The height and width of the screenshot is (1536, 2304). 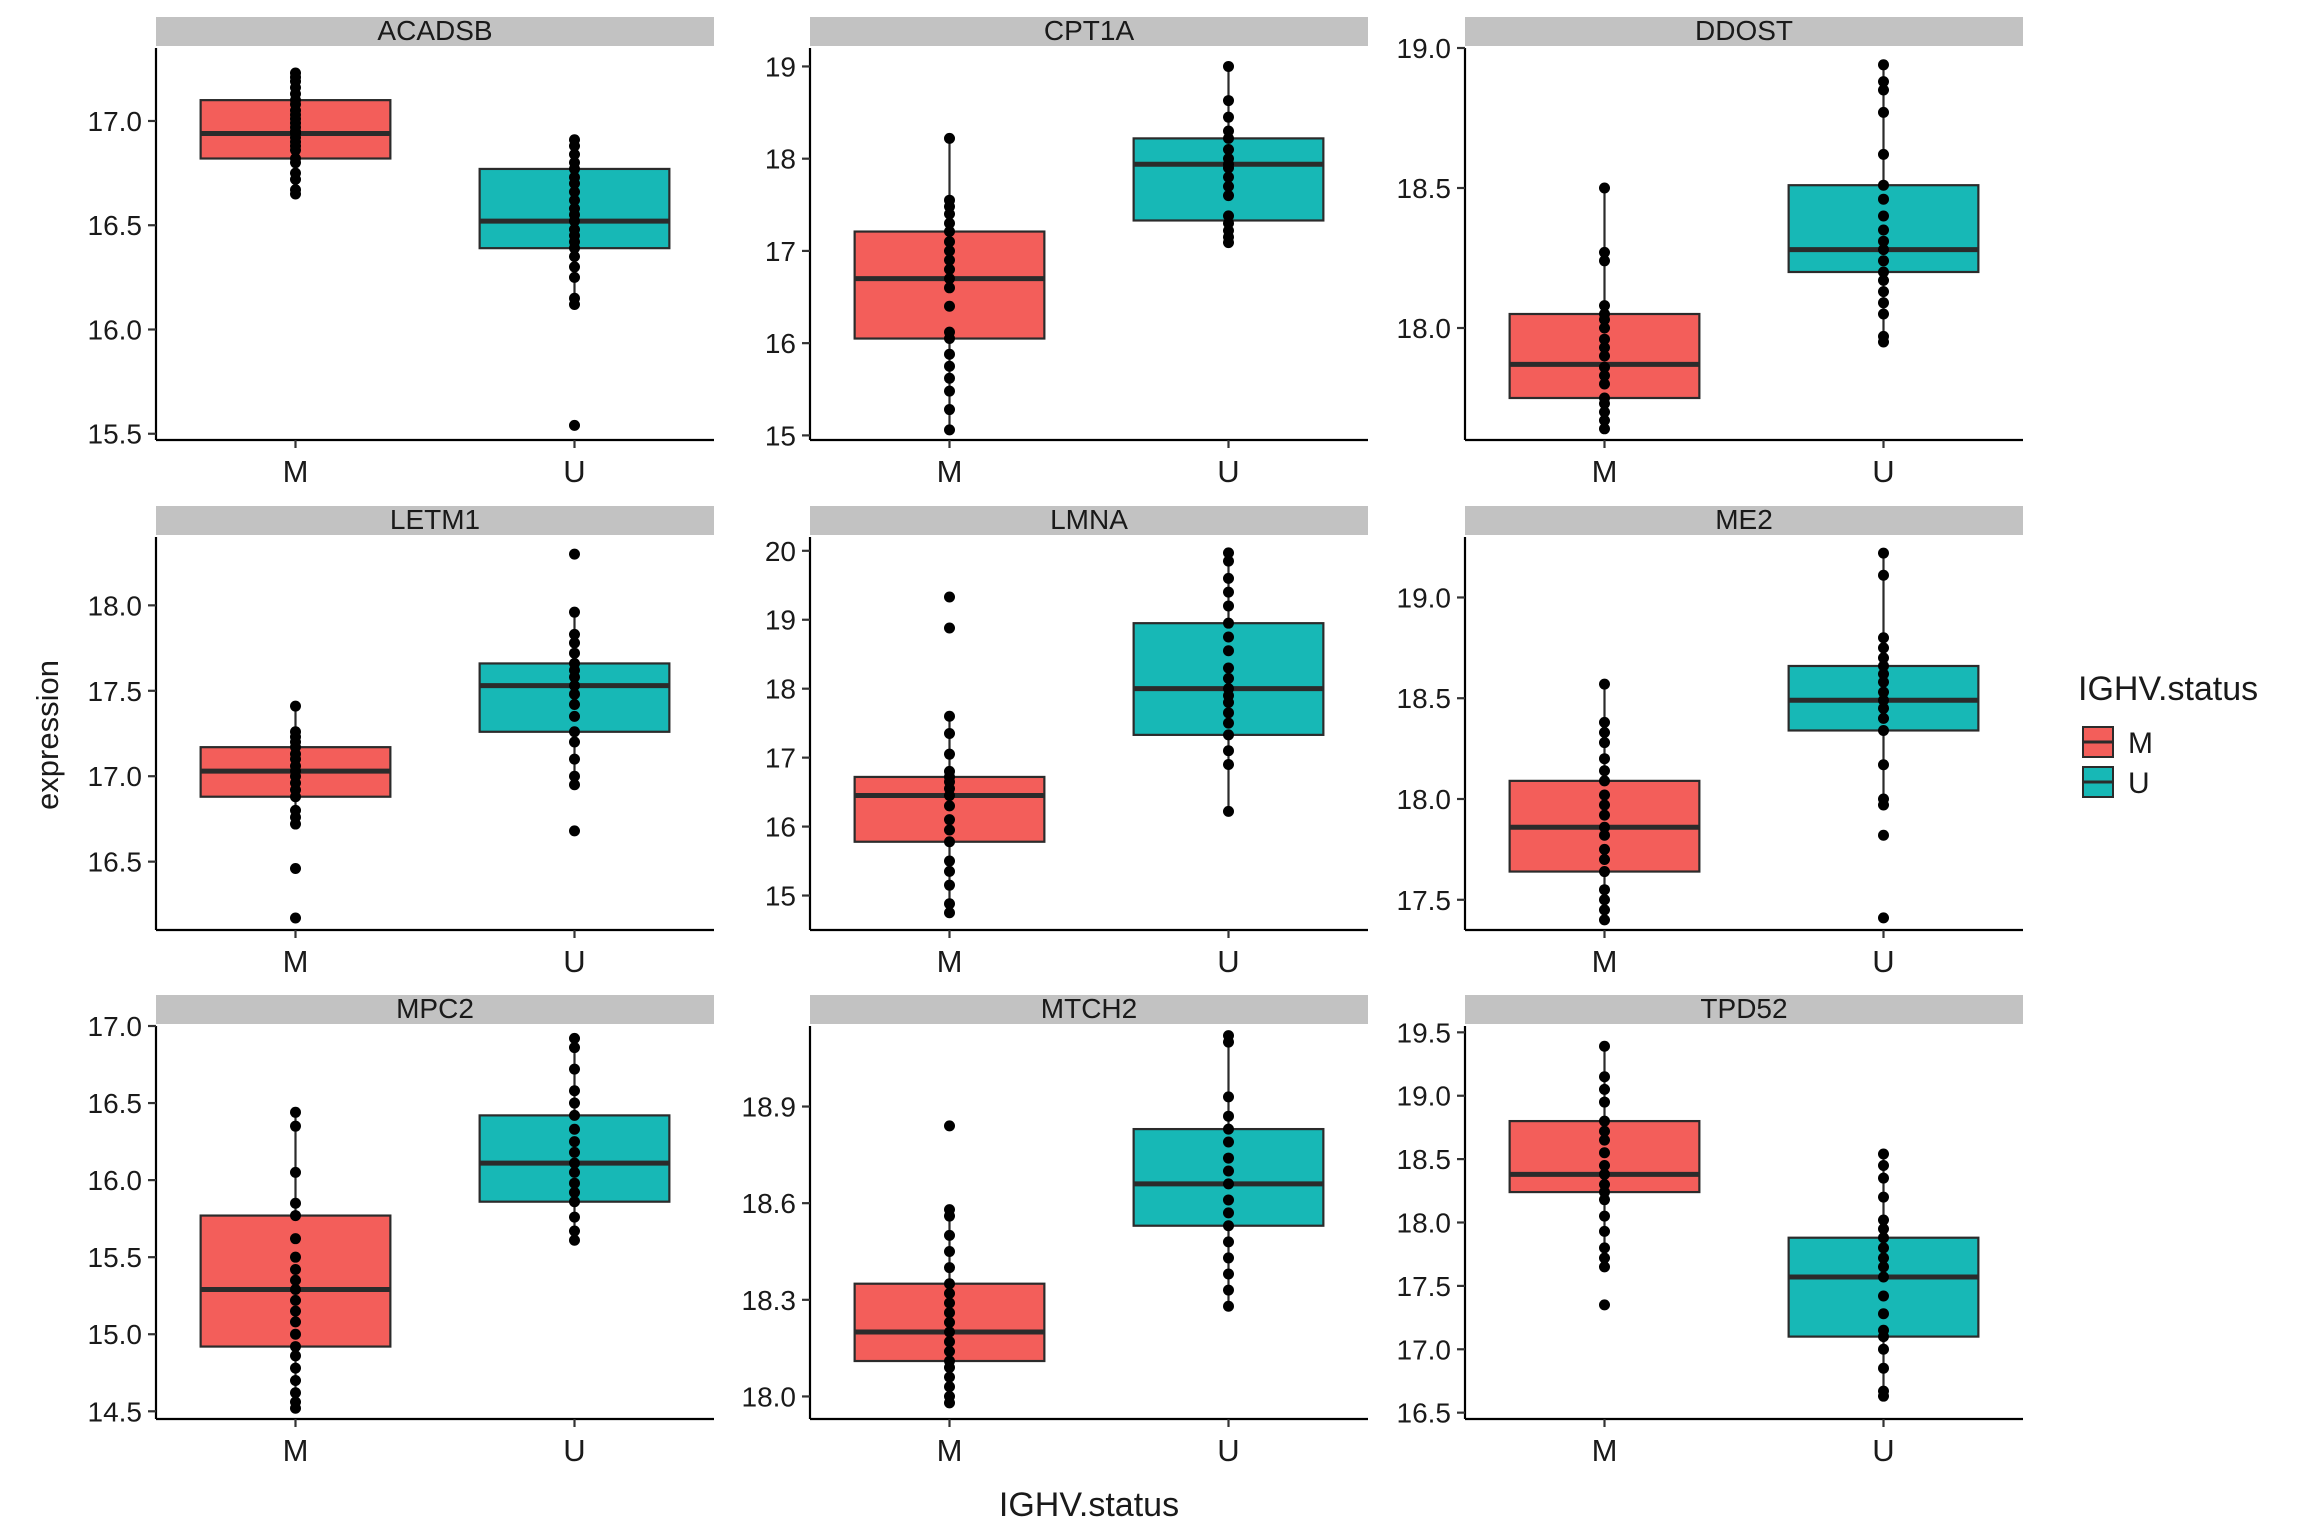 What do you see at coordinates (1710, 741) in the screenshot?
I see `panel-me2: ME2 17.5 18.0 18.5 19.0 M U` at bounding box center [1710, 741].